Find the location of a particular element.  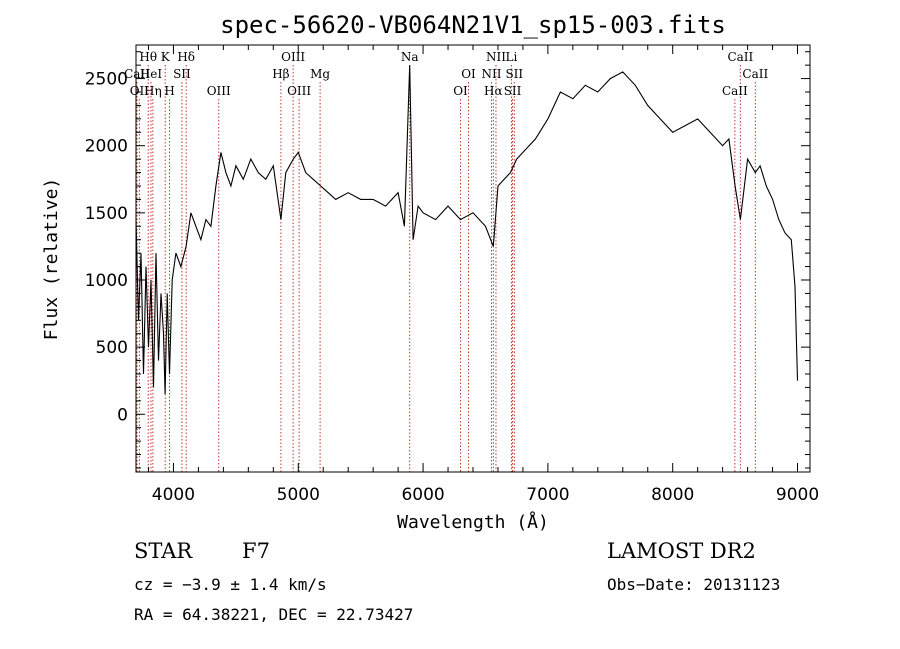

coordinates-text: RA = 64.38221, DEC = 22.73427 is located at coordinates (273, 614).